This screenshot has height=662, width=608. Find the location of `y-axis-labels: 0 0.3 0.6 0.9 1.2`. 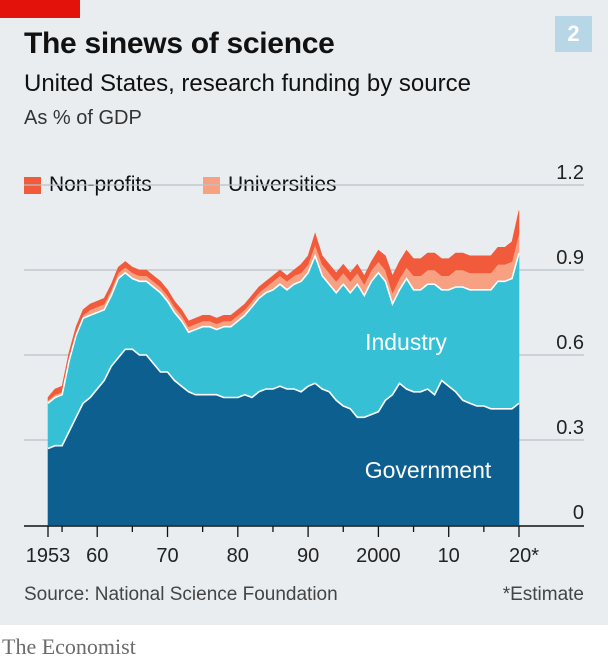

y-axis-labels: 0 0.3 0.6 0.9 1.2 is located at coordinates (570, 343).